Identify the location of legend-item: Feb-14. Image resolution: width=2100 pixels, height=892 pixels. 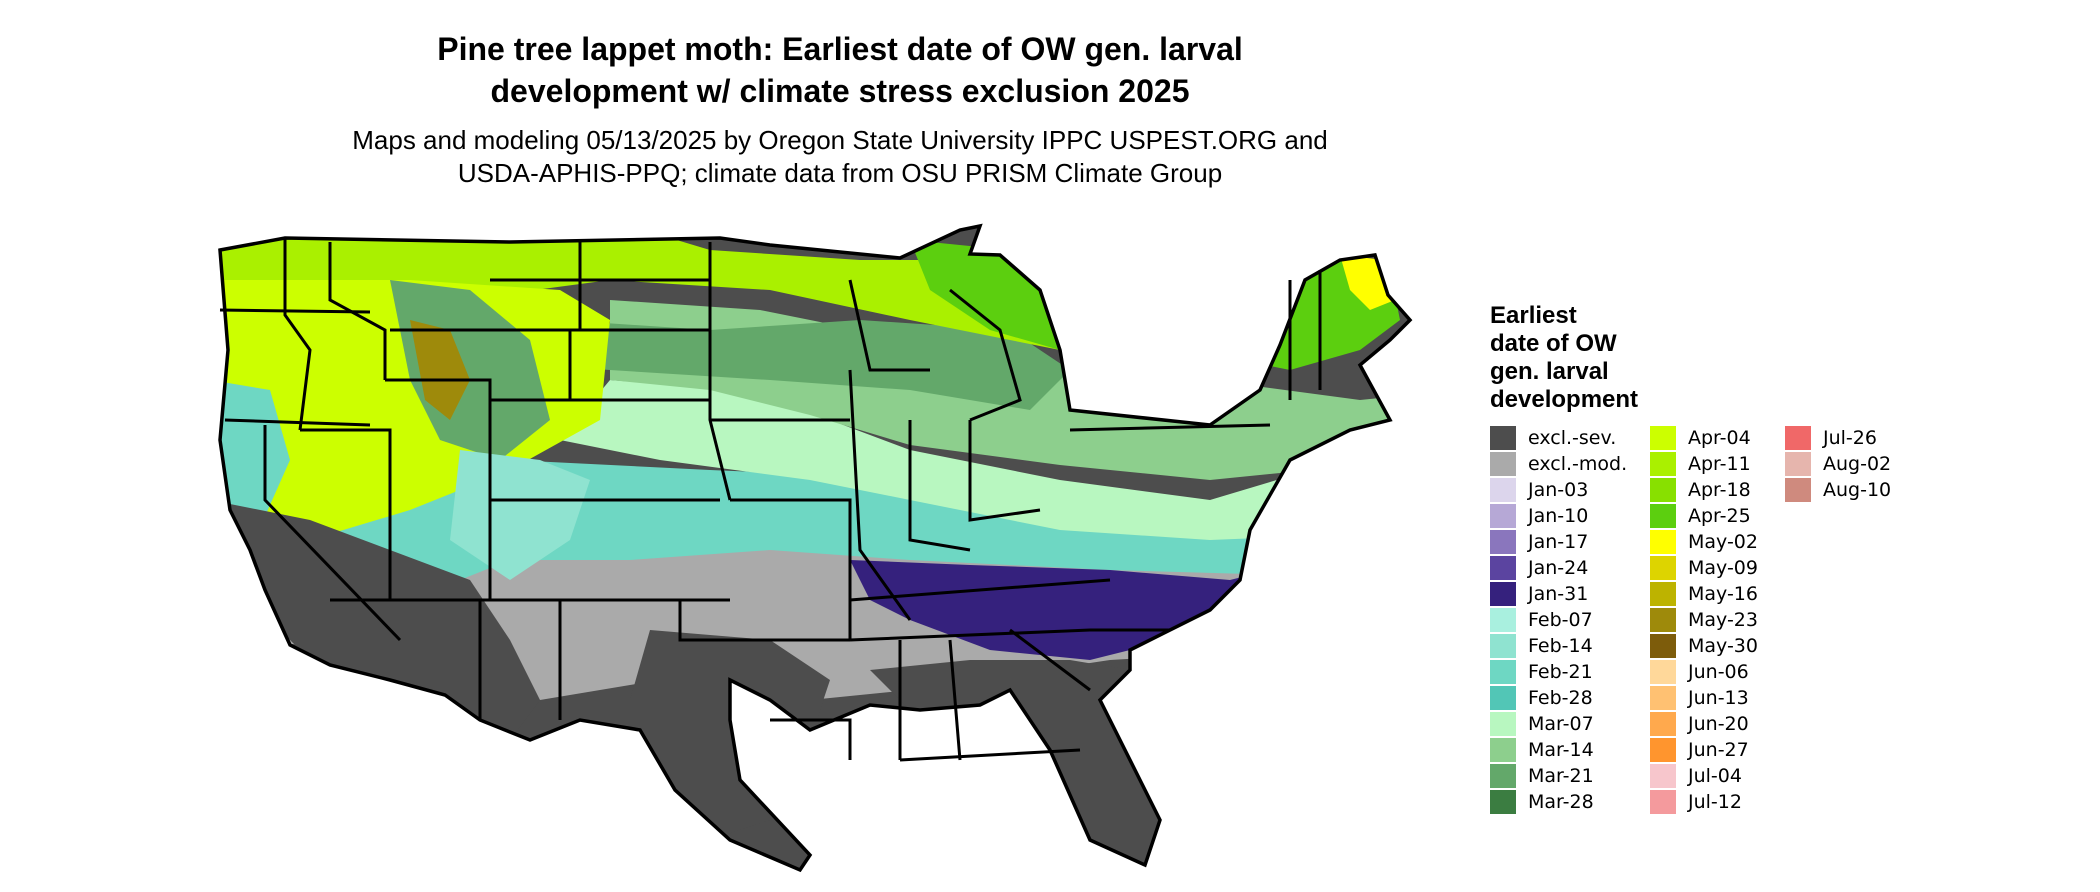
(1558, 646).